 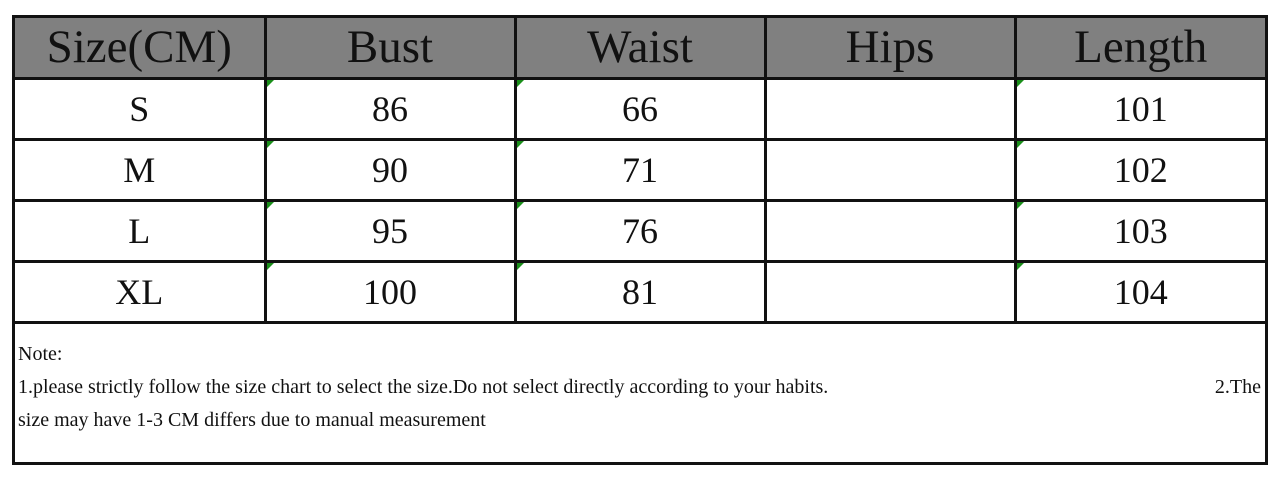 I want to click on note-line-1-continued: 2.The, so click(x=1237, y=387).